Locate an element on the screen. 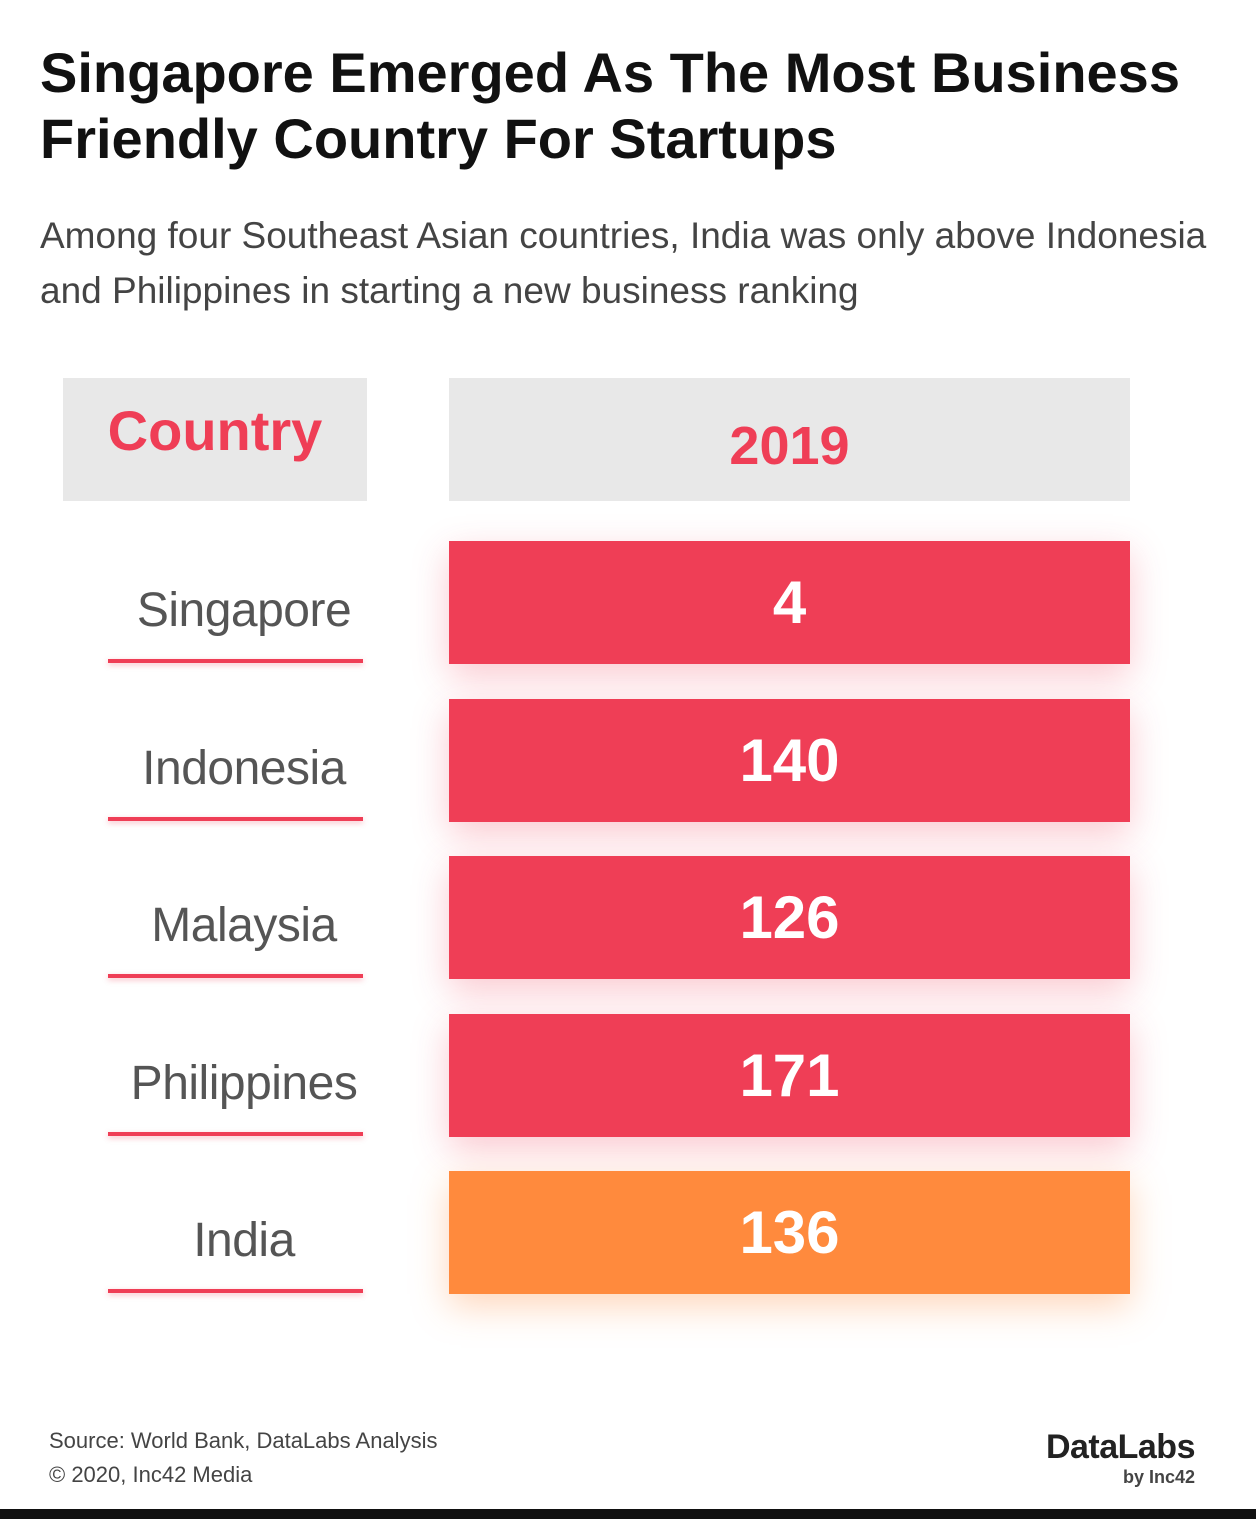  country-label: India is located at coordinates (244, 1240).